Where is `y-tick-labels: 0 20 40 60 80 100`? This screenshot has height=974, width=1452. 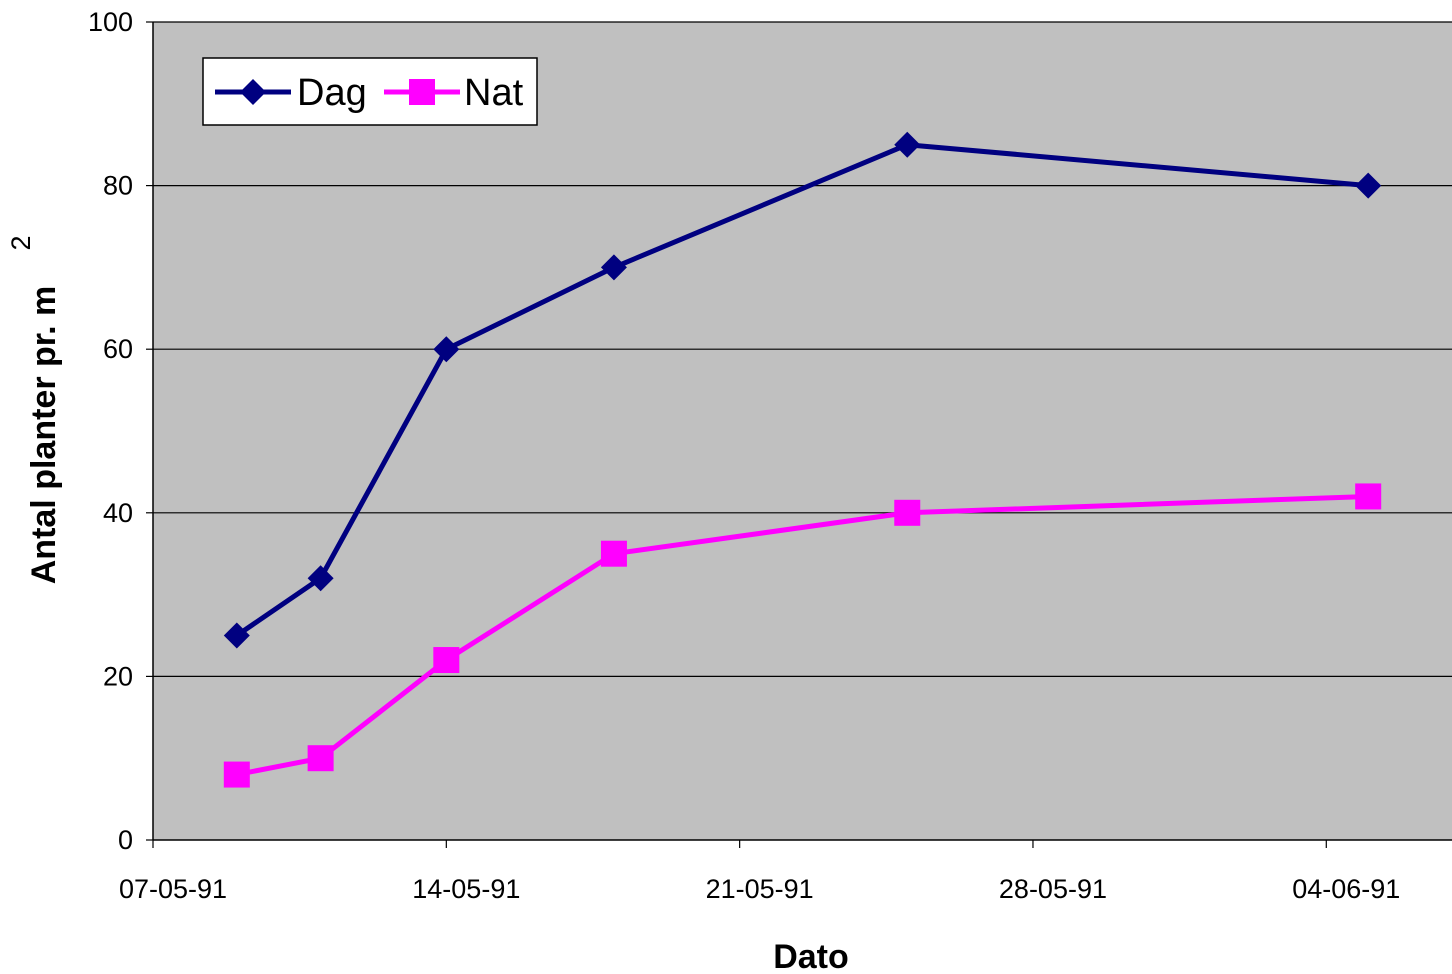
y-tick-labels: 0 20 40 60 80 100 is located at coordinates (110, 431).